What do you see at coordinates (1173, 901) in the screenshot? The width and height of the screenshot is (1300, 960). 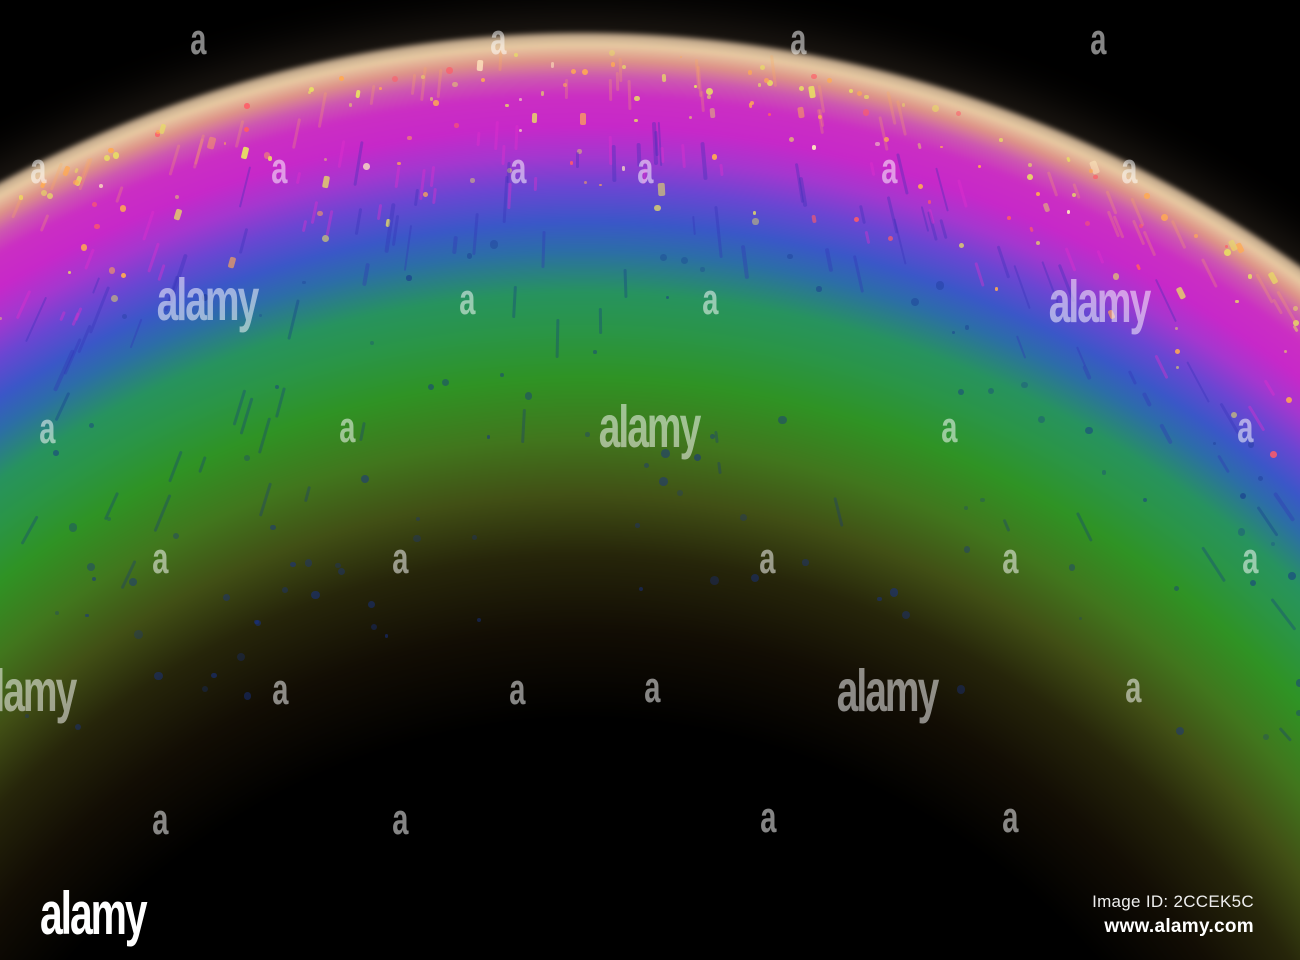 I see `image-id-text: Image ID: 2CCEK5C` at bounding box center [1173, 901].